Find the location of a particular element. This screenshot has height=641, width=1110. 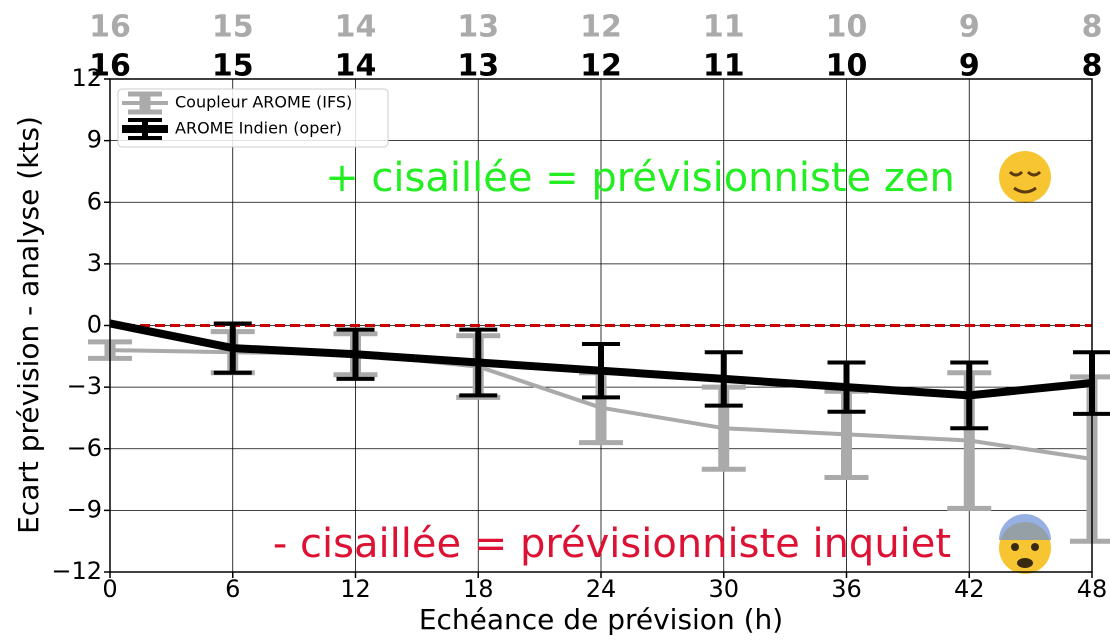

x-tick-label: 30 is located at coordinates (723, 589).